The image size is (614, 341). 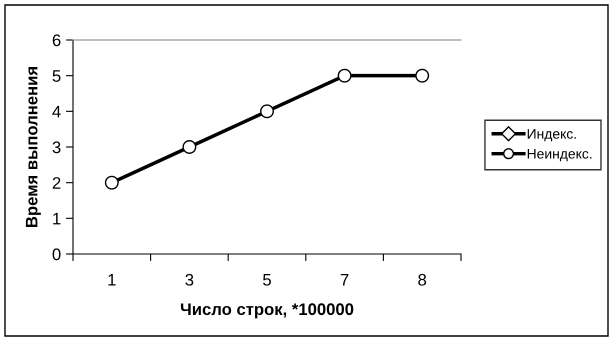 I want to click on y-tick-label: 3, so click(x=56, y=147).